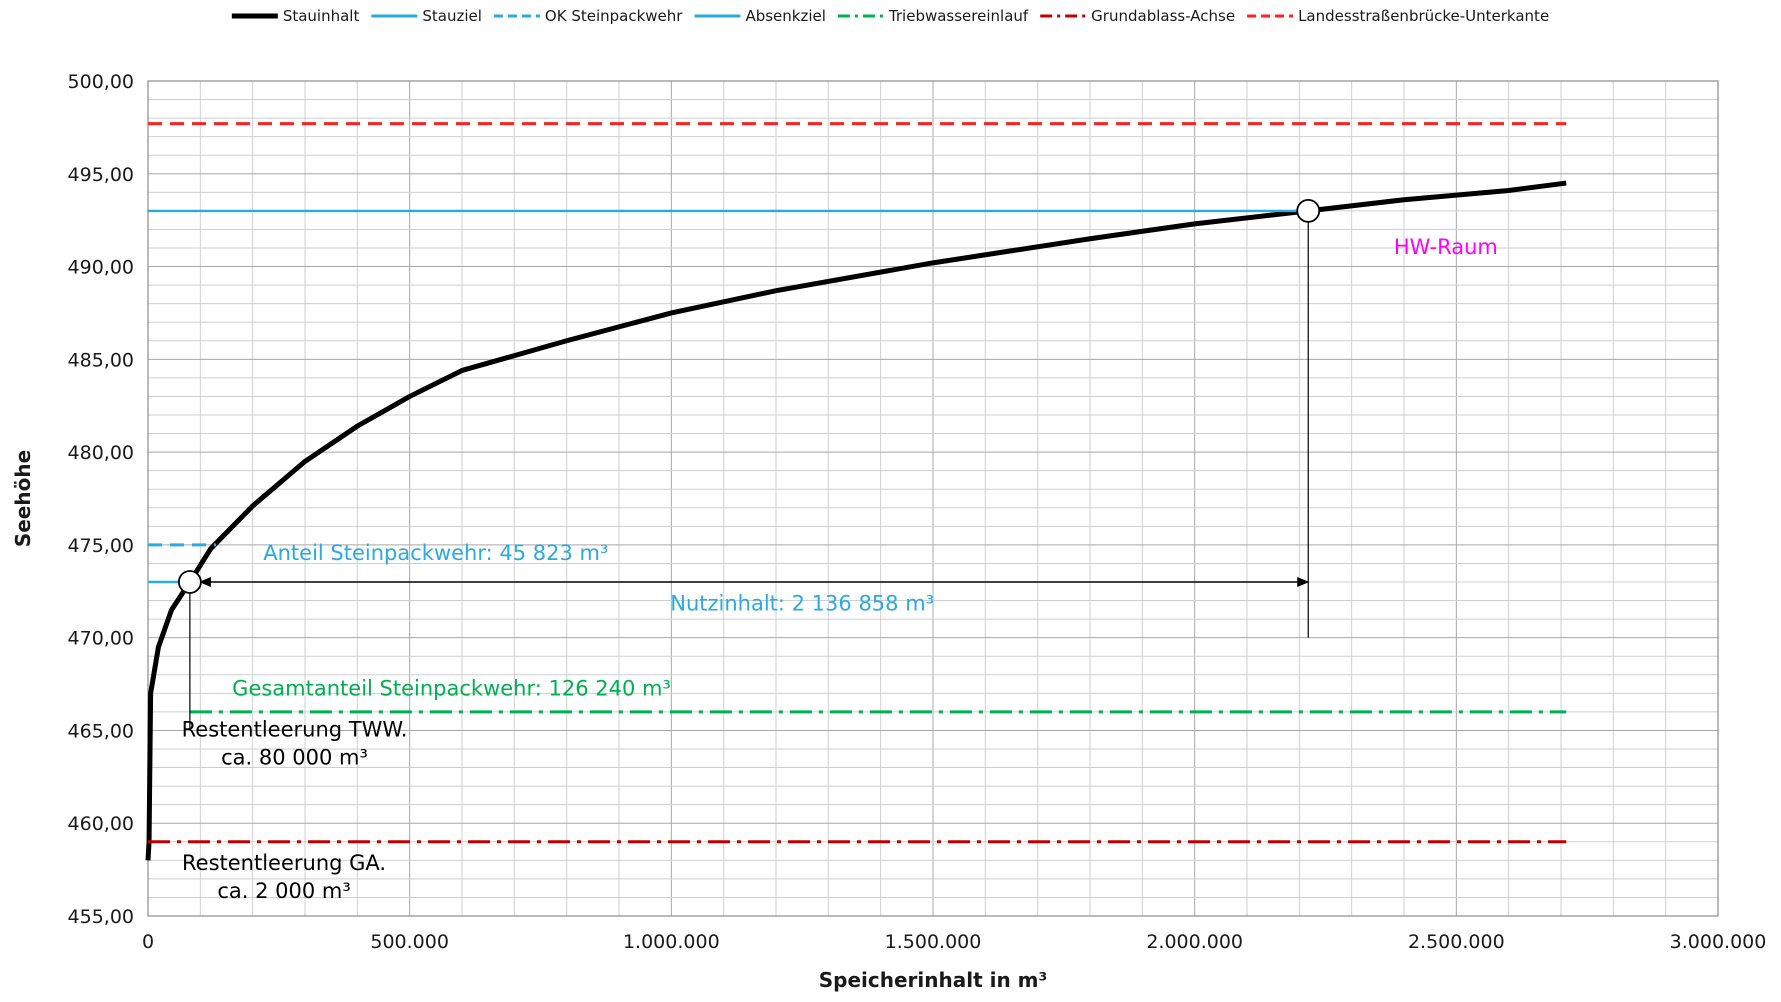 This screenshot has height=1002, width=1781. What do you see at coordinates (802, 603) in the screenshot?
I see `annotation-label-2: Nutzinhalt: 2 136 858 m³` at bounding box center [802, 603].